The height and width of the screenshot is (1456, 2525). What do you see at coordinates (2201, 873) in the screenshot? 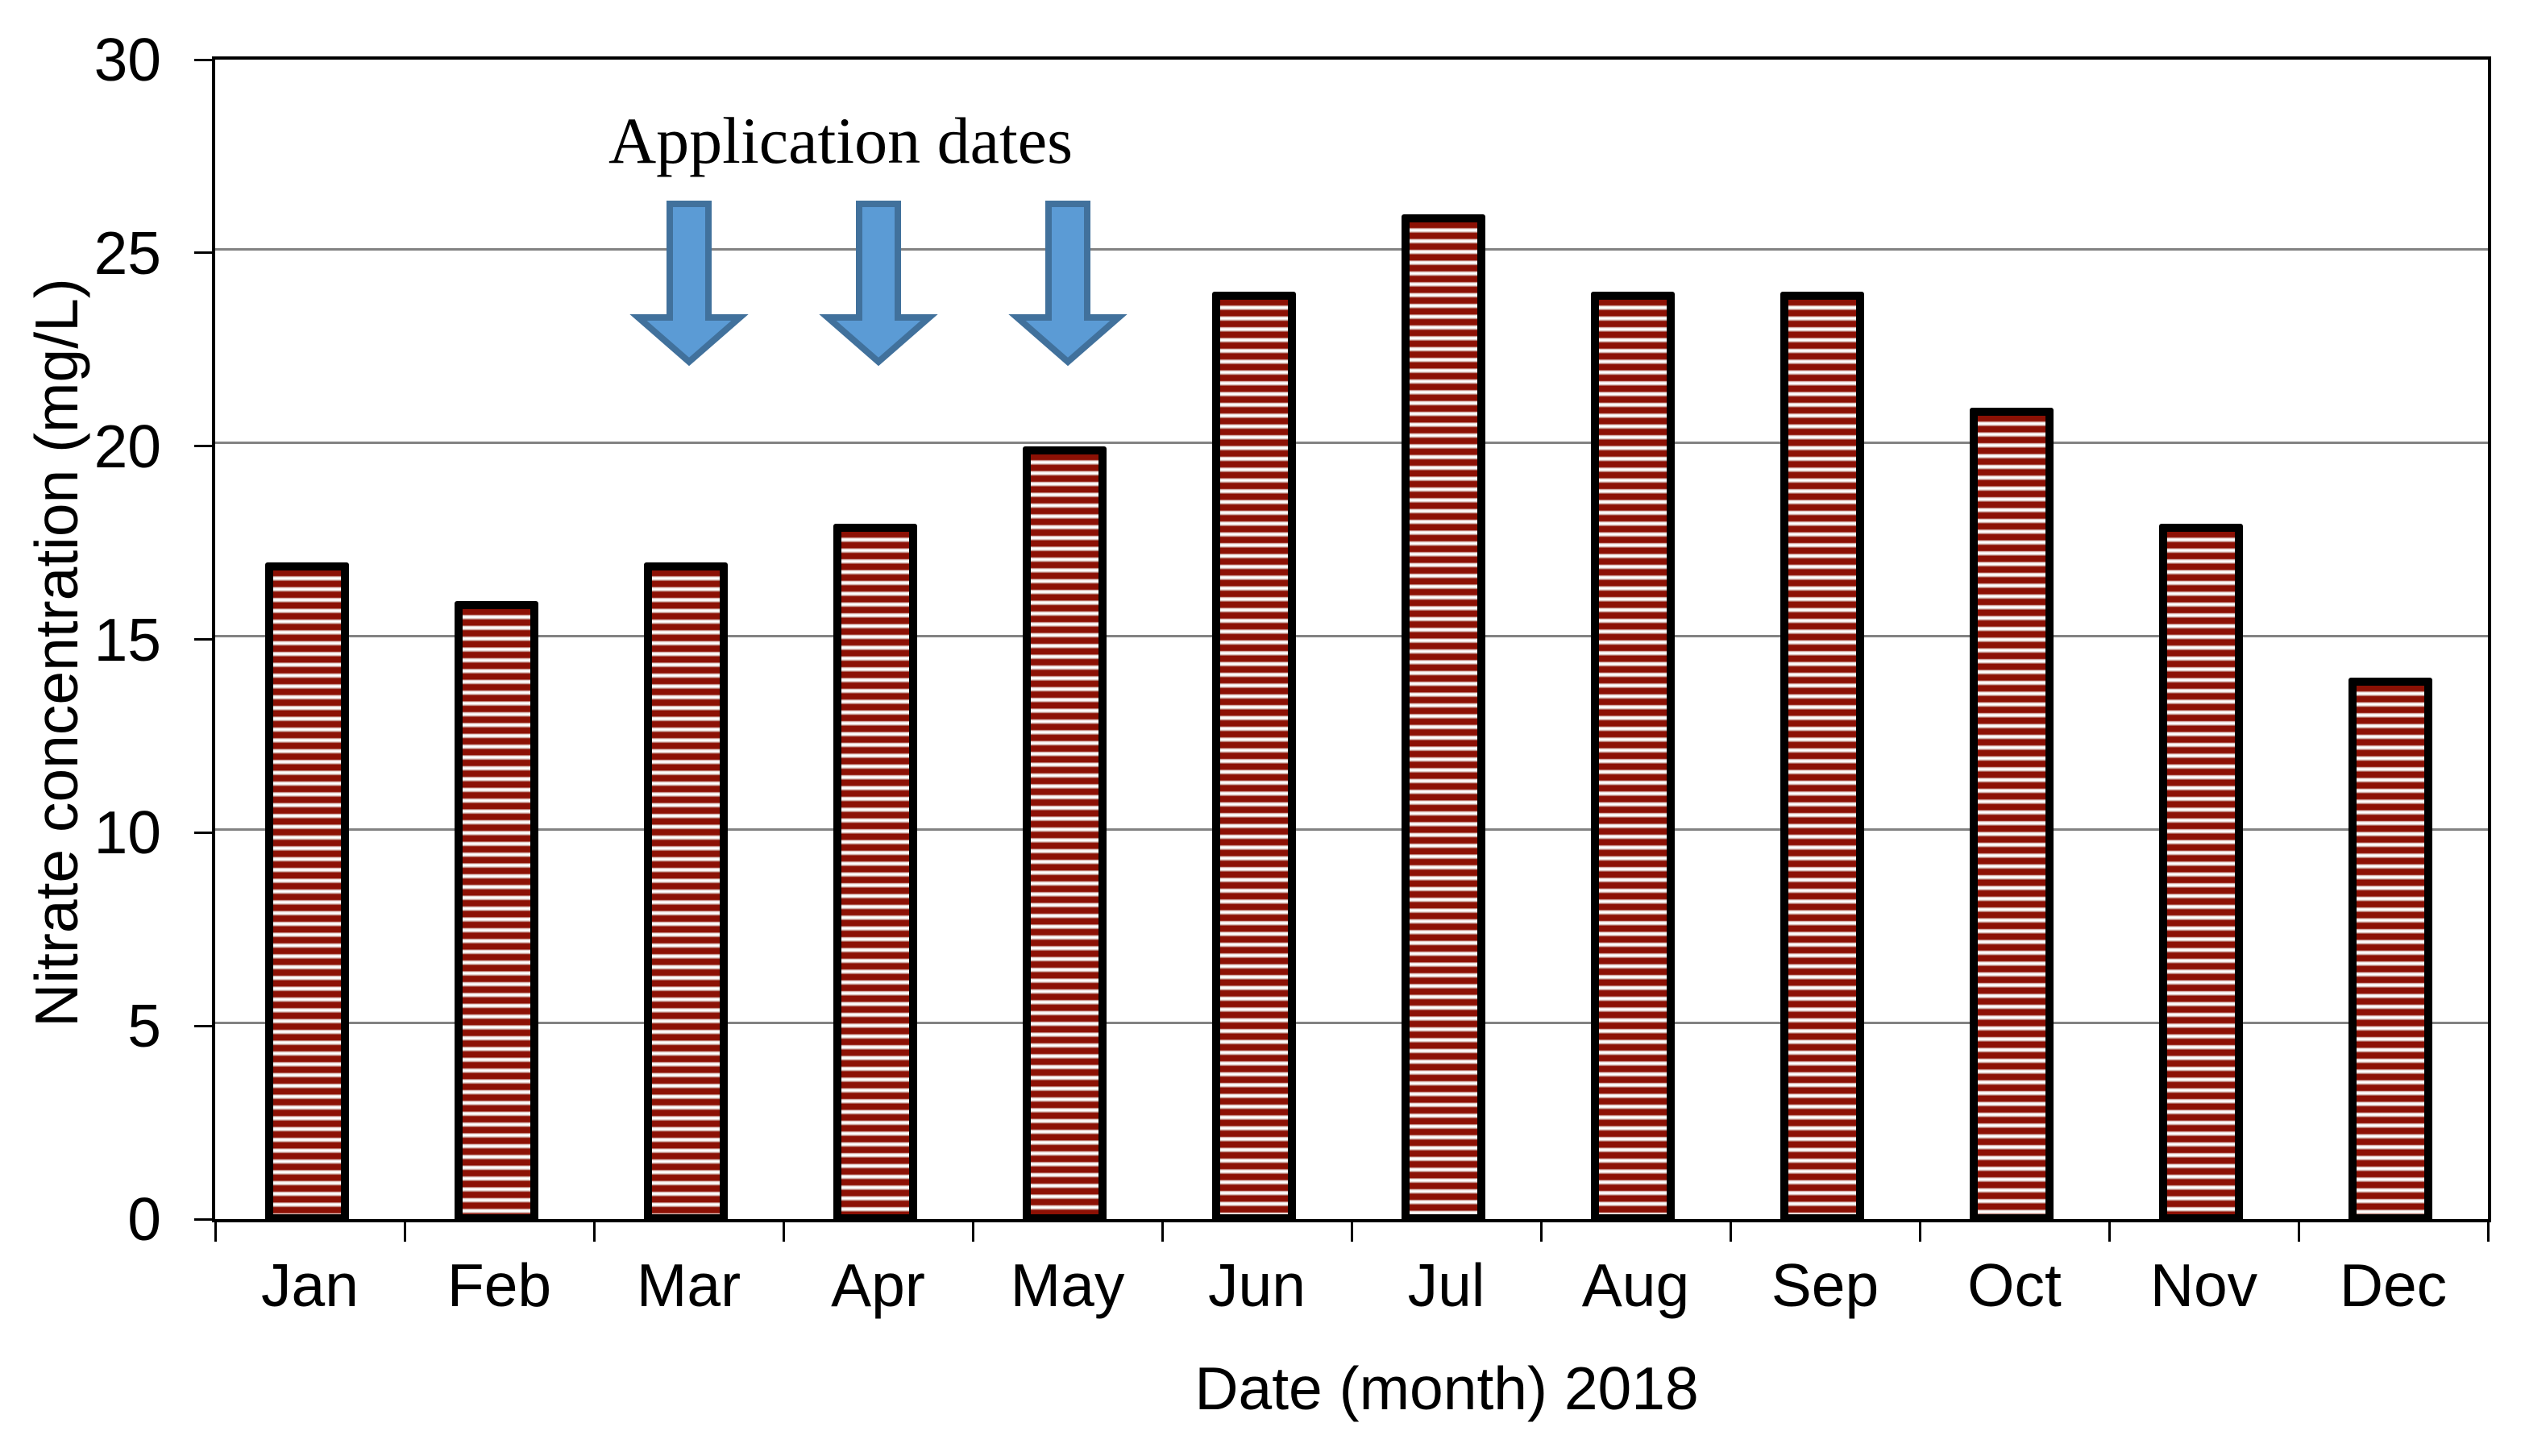
I see `bar-nov` at bounding box center [2201, 873].